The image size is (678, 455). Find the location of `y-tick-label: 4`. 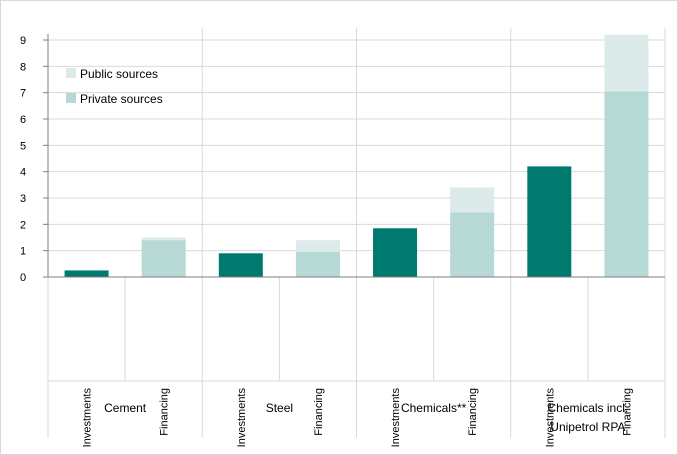

y-tick-label: 4 is located at coordinates (23, 173).